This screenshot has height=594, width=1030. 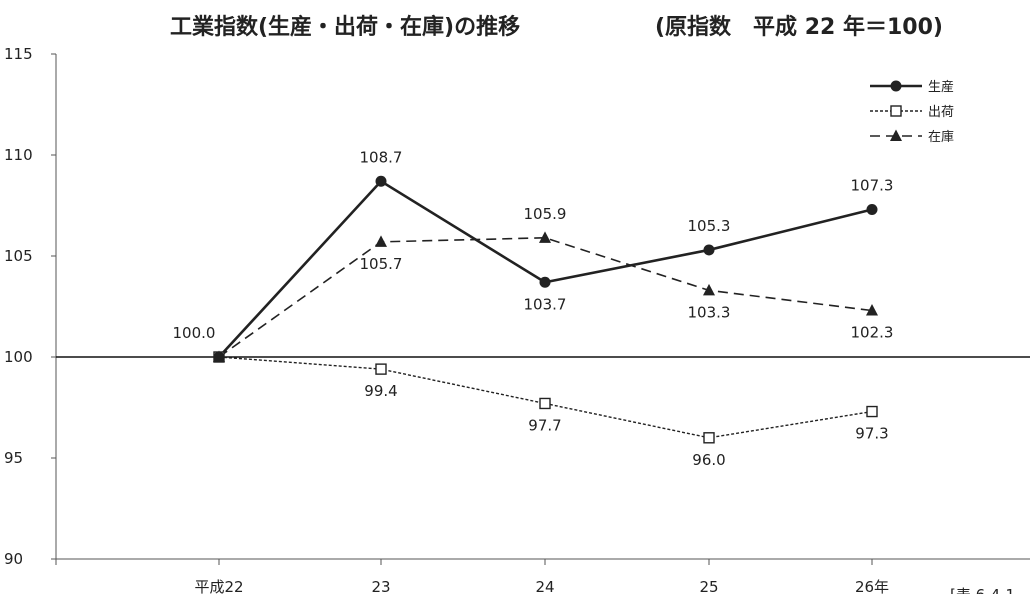 What do you see at coordinates (871, 434) in the screenshot?
I see `data-label: 97.3` at bounding box center [871, 434].